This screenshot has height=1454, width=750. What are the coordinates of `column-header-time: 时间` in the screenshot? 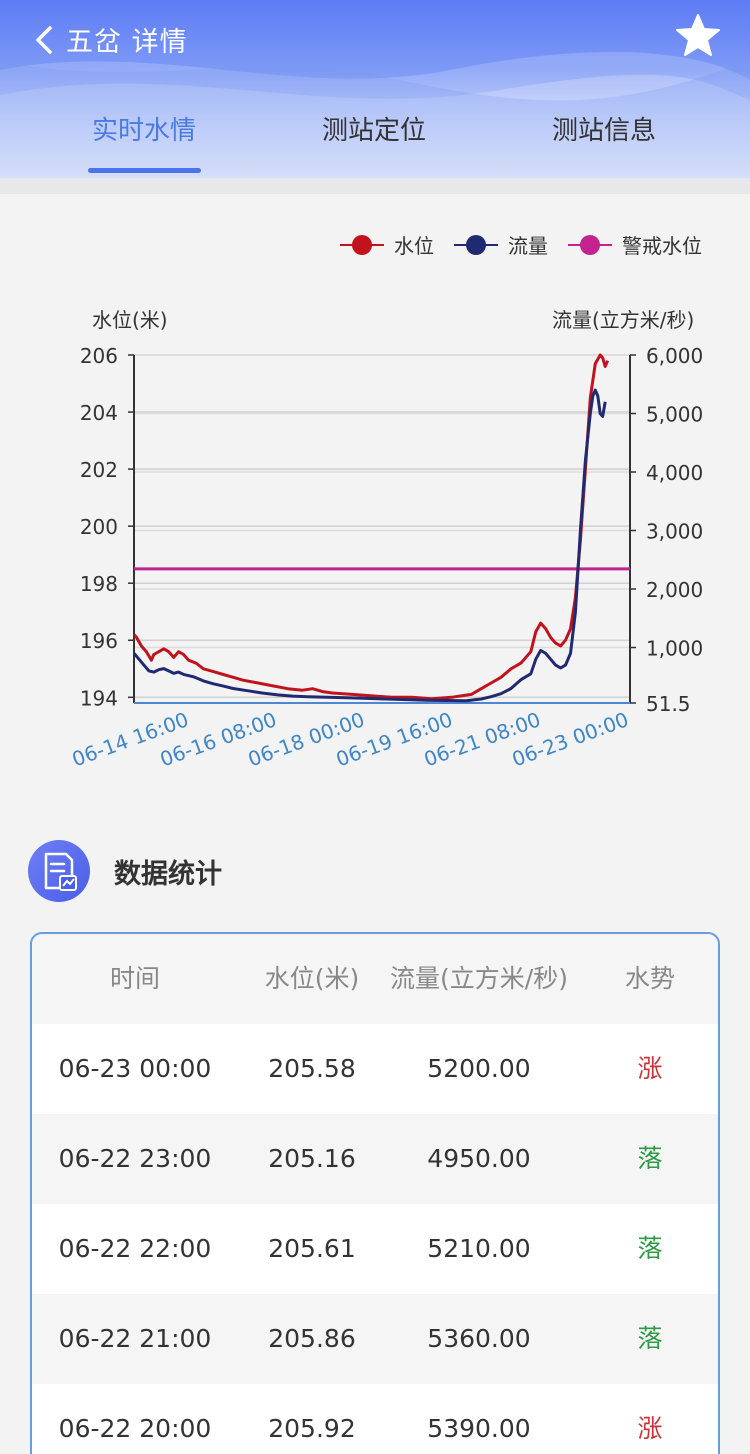 It's located at (134, 978).